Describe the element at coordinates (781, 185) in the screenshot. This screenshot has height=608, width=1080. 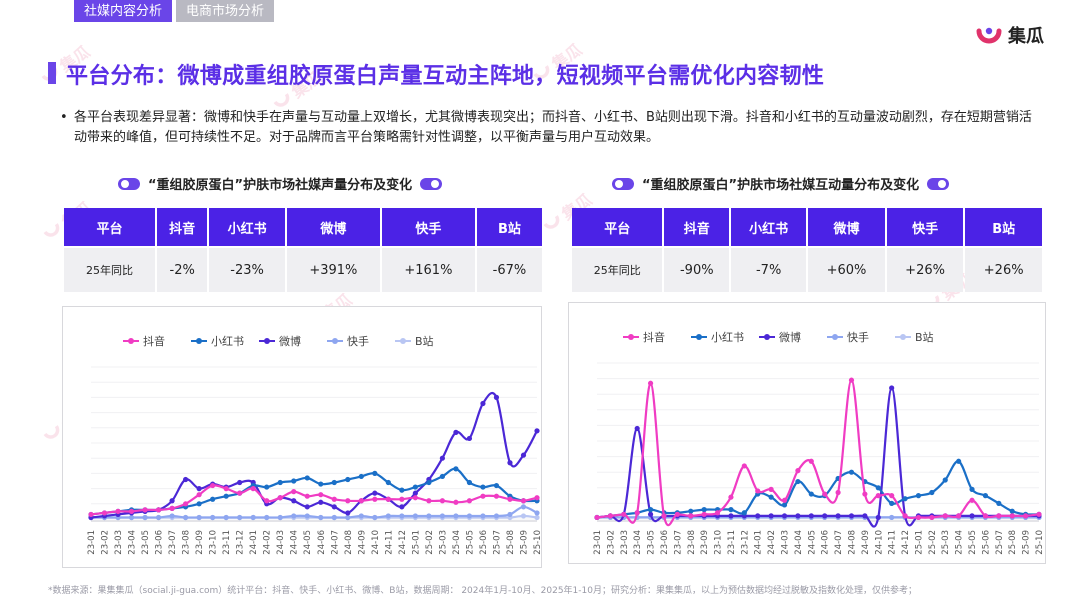
I see `right-heading-text: “重组胶原蛋白”护肤市场社媒互动量分布及变化` at that location.